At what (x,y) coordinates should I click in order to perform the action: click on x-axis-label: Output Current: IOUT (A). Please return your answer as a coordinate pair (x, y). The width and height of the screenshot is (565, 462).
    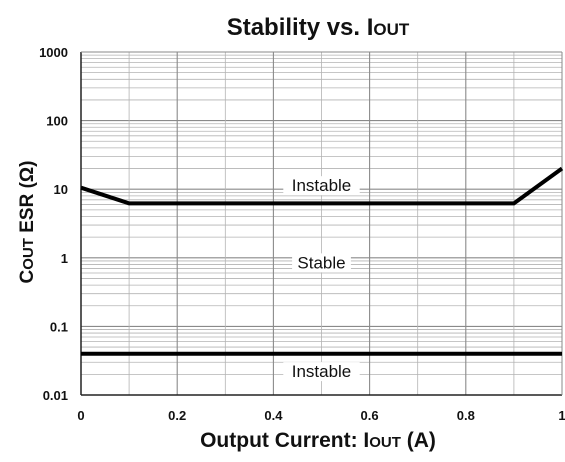
    Looking at the image, I should click on (318, 440).